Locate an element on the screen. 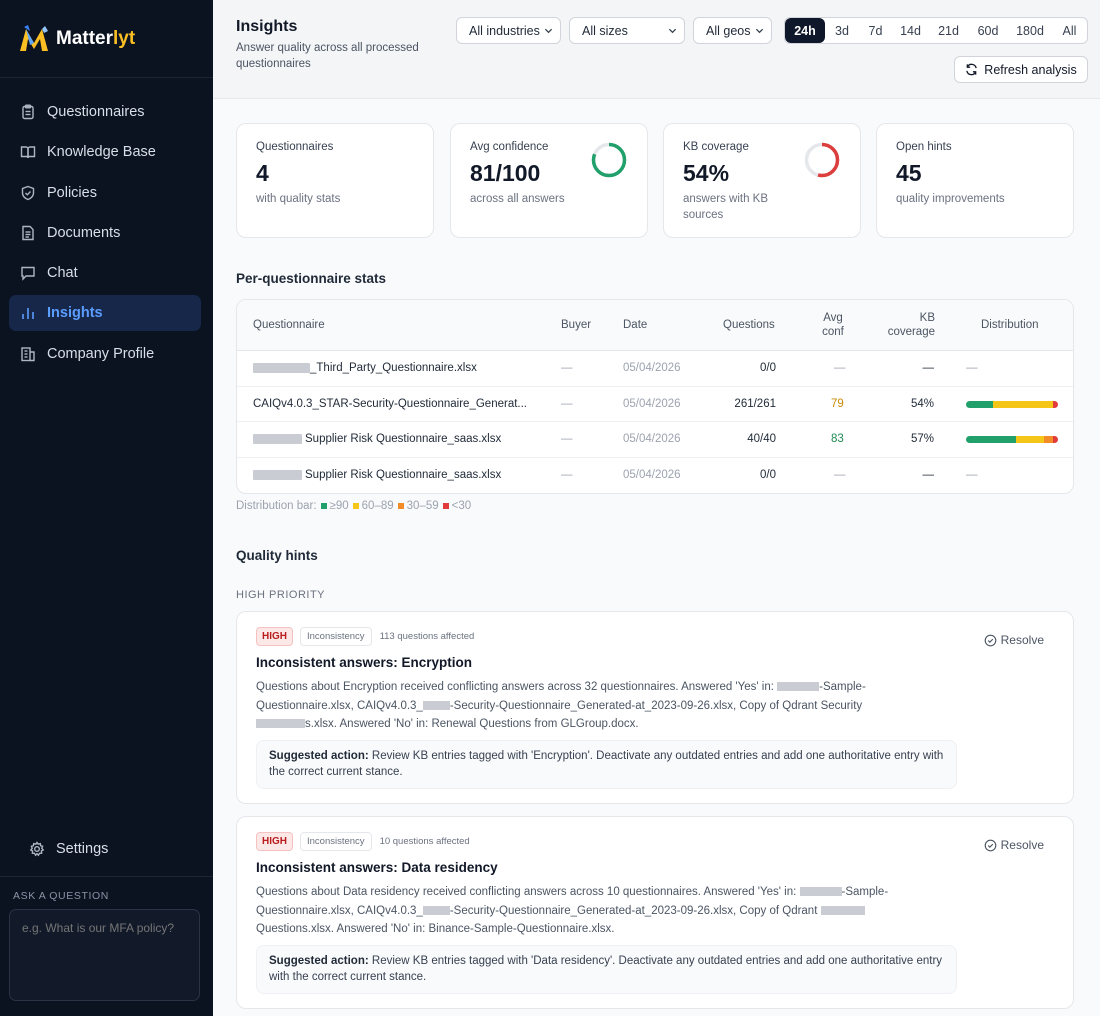 This screenshot has width=1100, height=1016. column-header-questionnaire: Questionnaire is located at coordinates (289, 325).